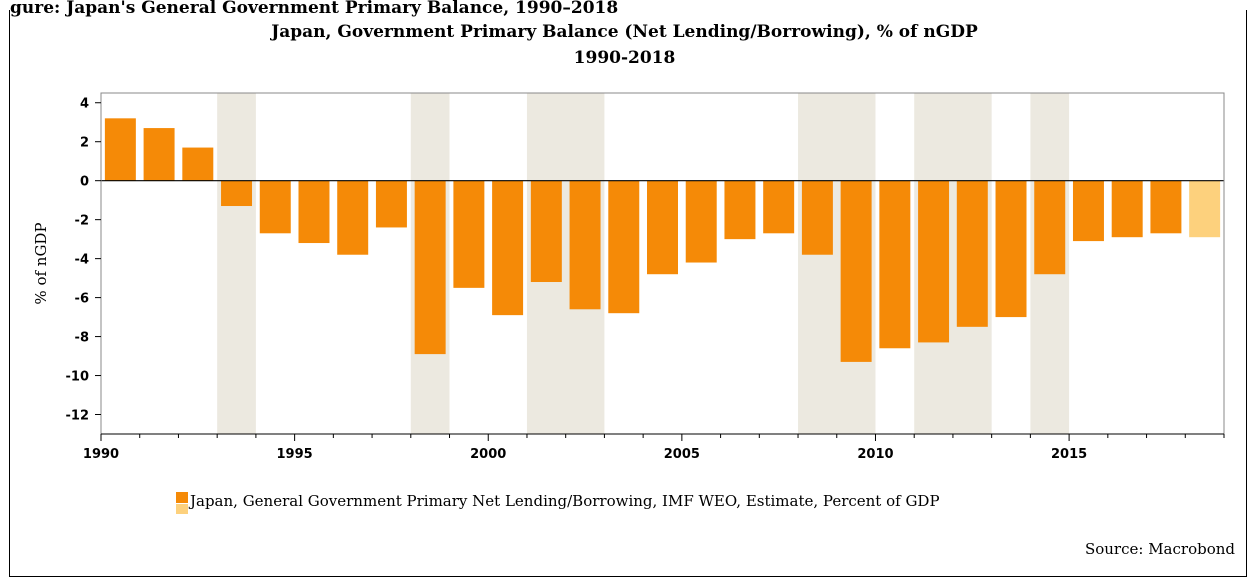 This screenshot has width=1249, height=580. I want to click on bar-2018, so click(1205, 209).